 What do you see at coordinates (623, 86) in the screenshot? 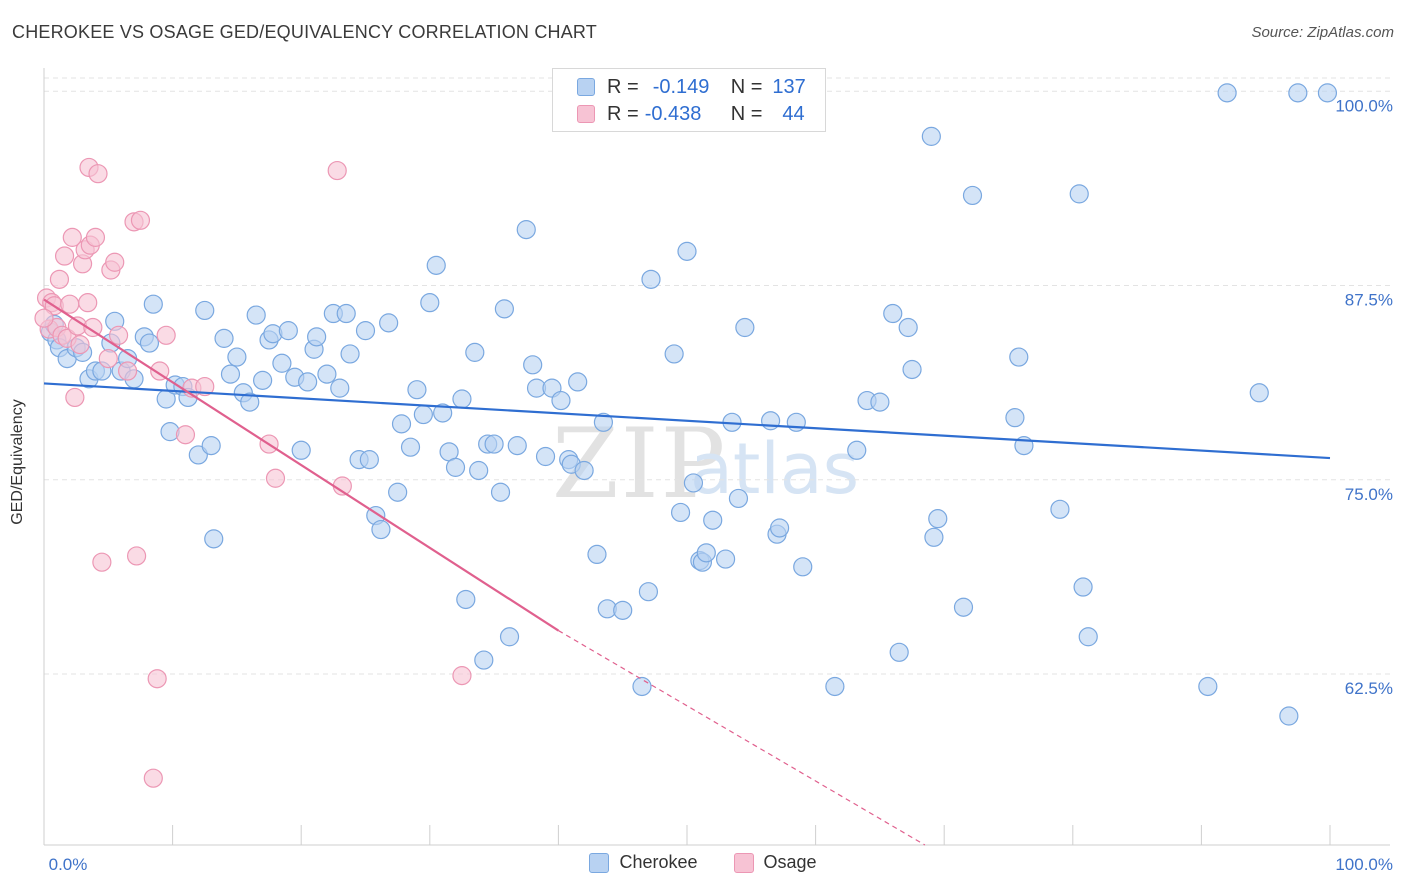
I see `legend-r-label: R =` at bounding box center [623, 86].